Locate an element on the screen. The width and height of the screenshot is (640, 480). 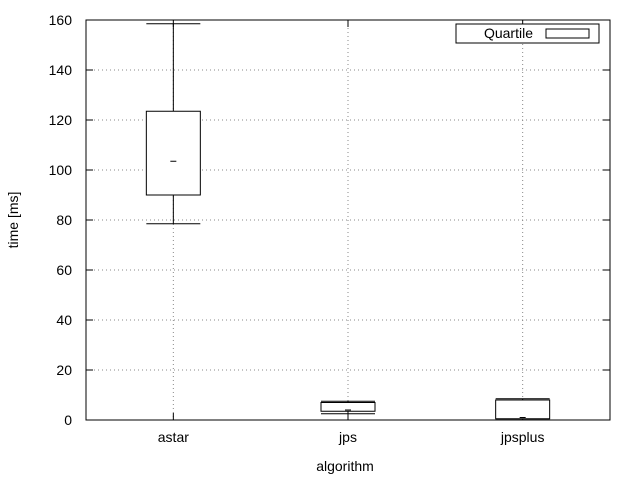
box-astar is located at coordinates (173, 124).